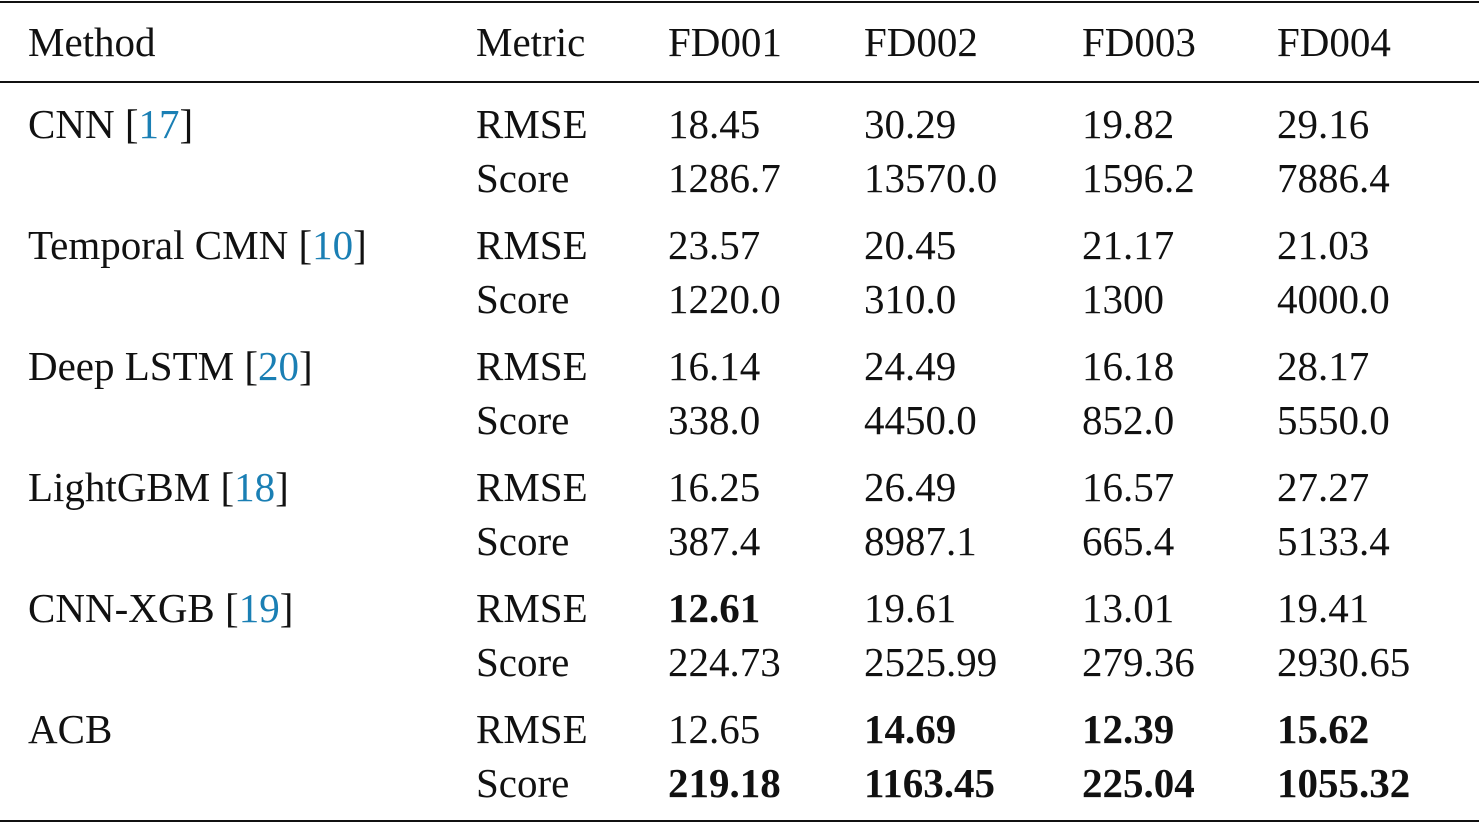 This screenshot has width=1479, height=824. I want to click on method-name: LightGBM [18], so click(158, 487).